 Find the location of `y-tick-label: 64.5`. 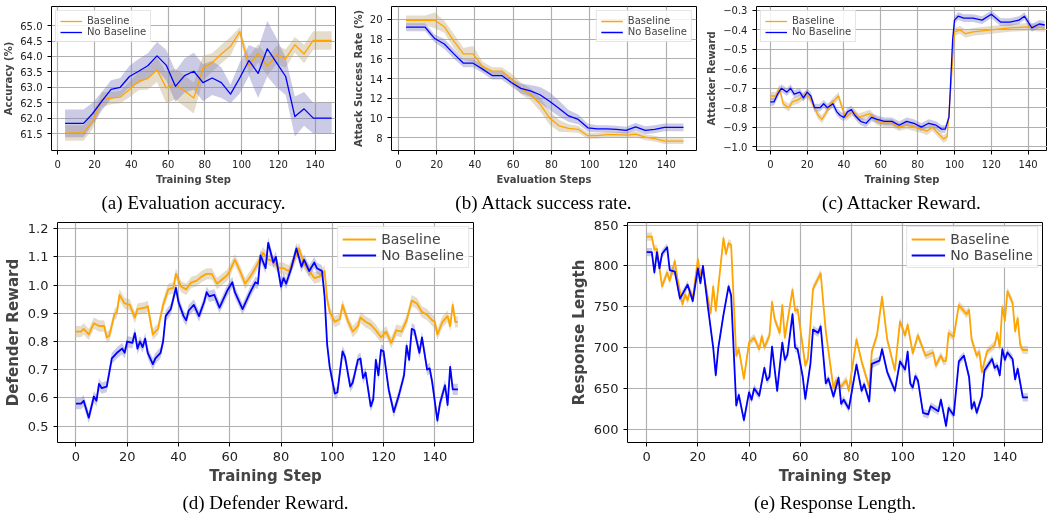

y-tick-label: 64.5 is located at coordinates (31, 42).